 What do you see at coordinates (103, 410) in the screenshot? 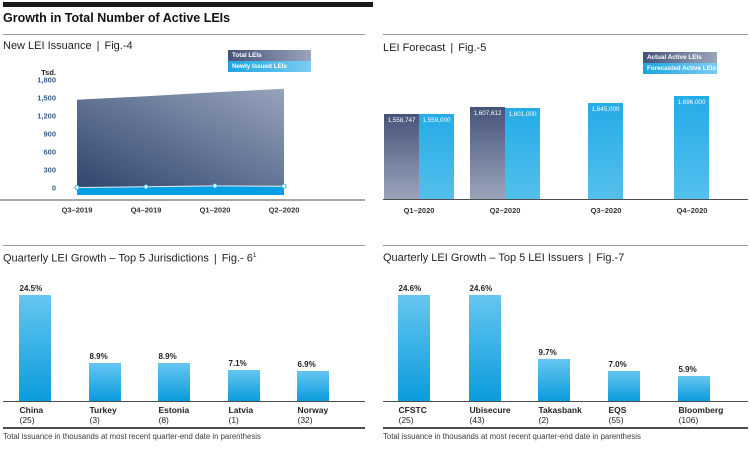
I see `fig6-category-turkey: Turkey` at bounding box center [103, 410].